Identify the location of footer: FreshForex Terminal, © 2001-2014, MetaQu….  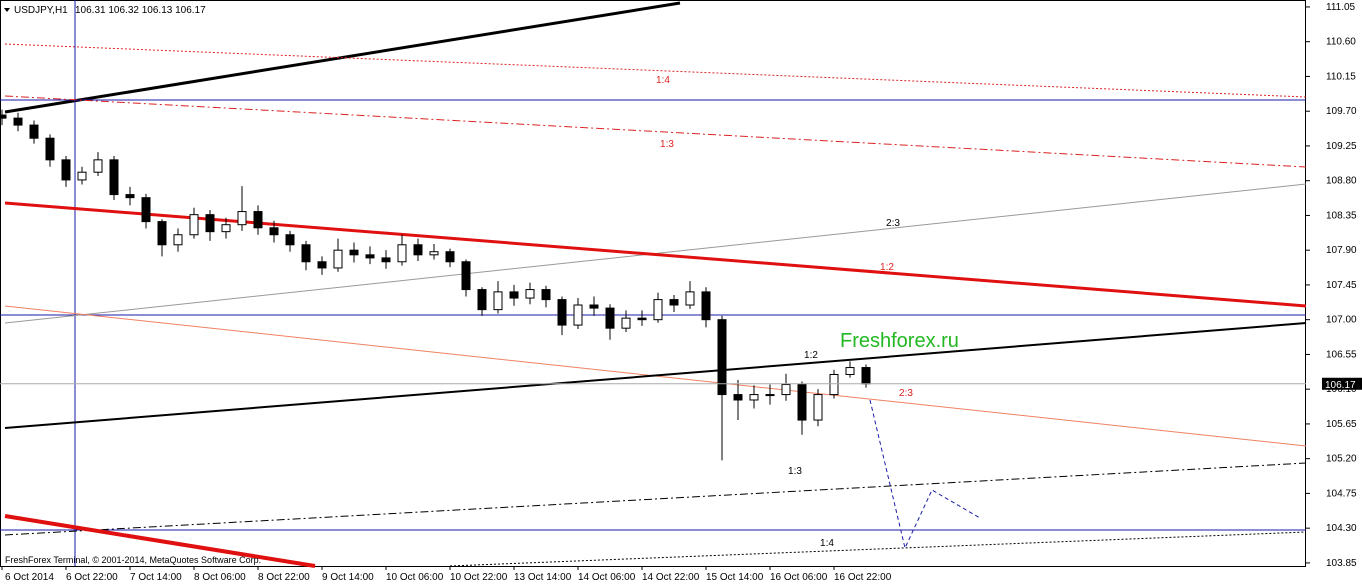
(133, 560).